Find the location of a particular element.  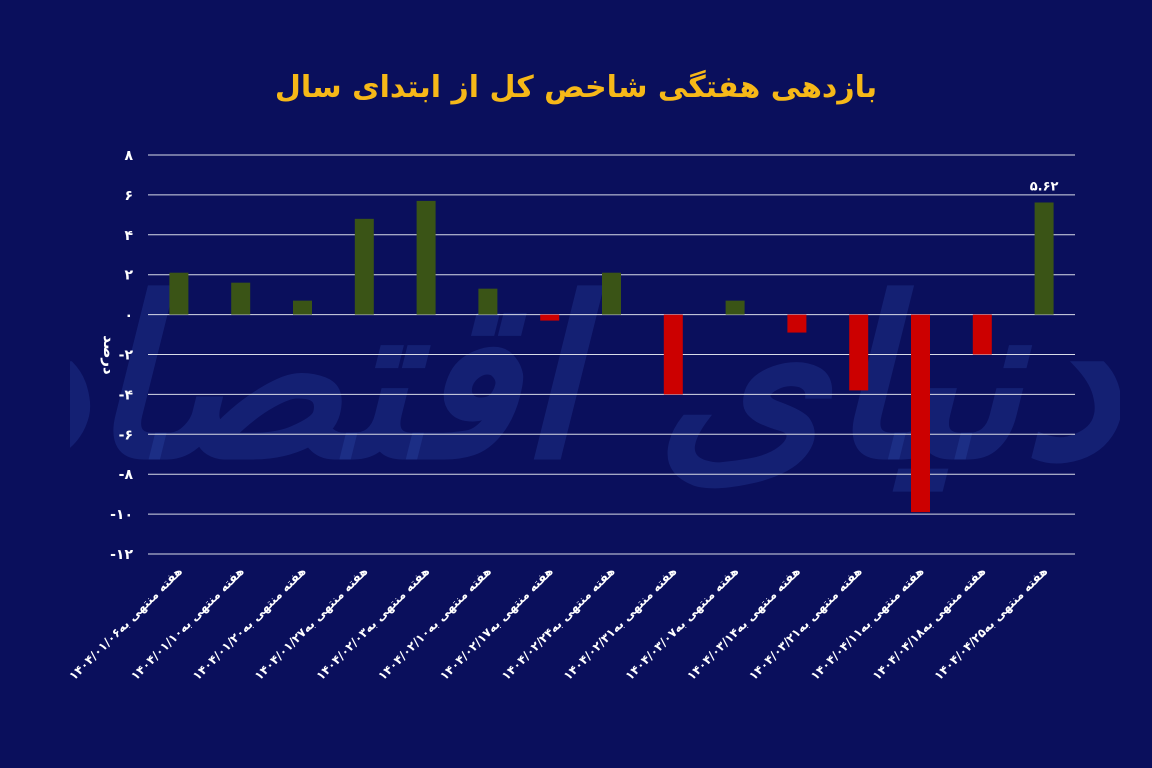

chart-title: بازدهی هفتگی شاخص کل از ابتدای سال is located at coordinates (576, 87).